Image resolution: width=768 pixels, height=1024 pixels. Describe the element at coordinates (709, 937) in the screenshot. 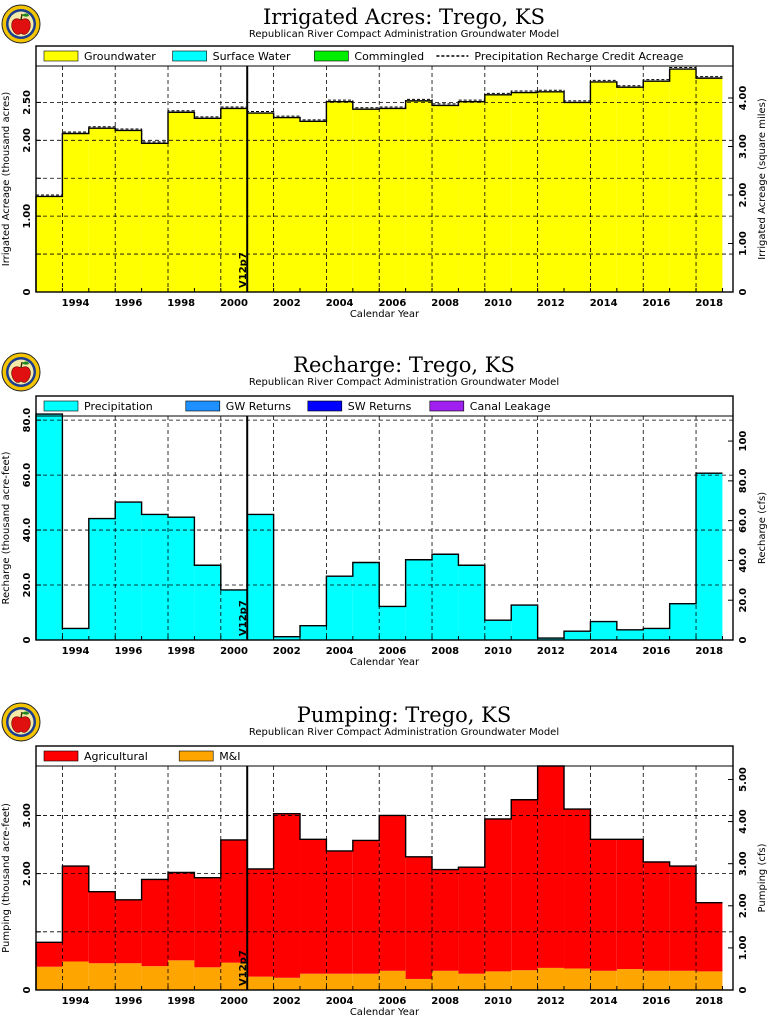

I see `bar-agricultural-2018` at that location.